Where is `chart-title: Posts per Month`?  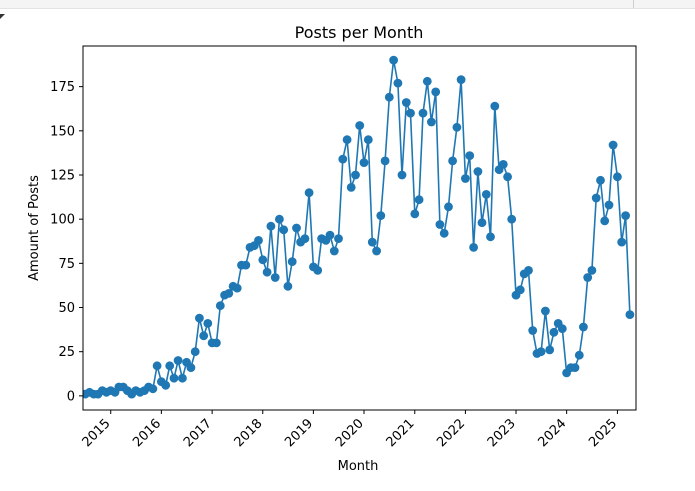
chart-title: Posts per Month is located at coordinates (359, 32).